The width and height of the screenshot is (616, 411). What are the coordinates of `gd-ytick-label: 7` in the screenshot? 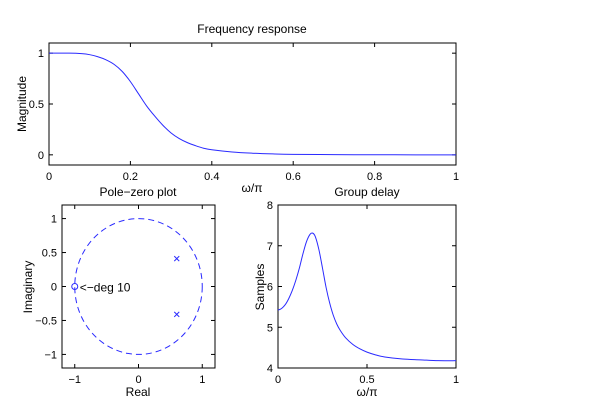 It's located at (270, 247).